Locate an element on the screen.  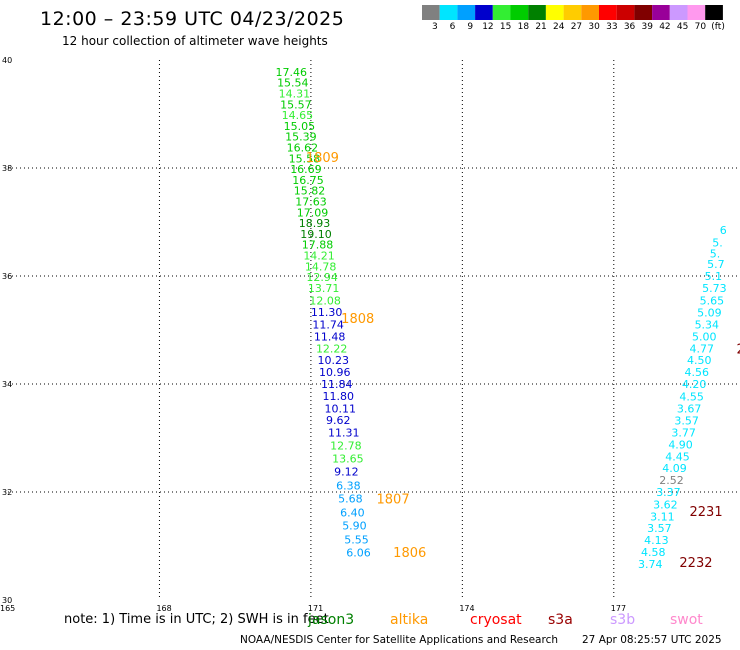
wave-height-value: 10.96 is located at coordinates (335, 372).